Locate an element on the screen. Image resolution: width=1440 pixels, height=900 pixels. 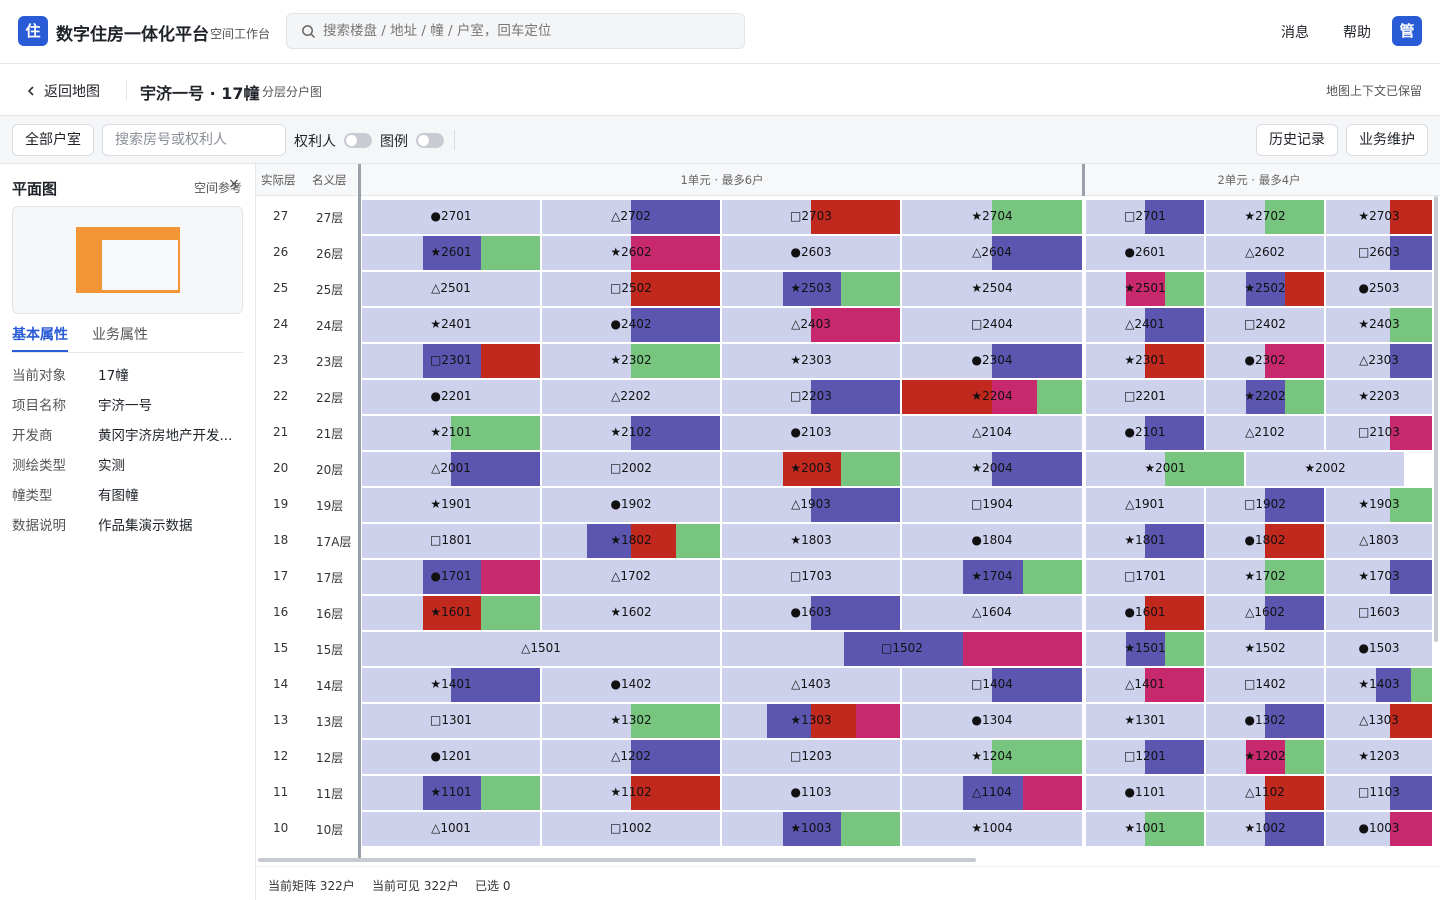
room-cell: ●2101 is located at coordinates (1145, 433).